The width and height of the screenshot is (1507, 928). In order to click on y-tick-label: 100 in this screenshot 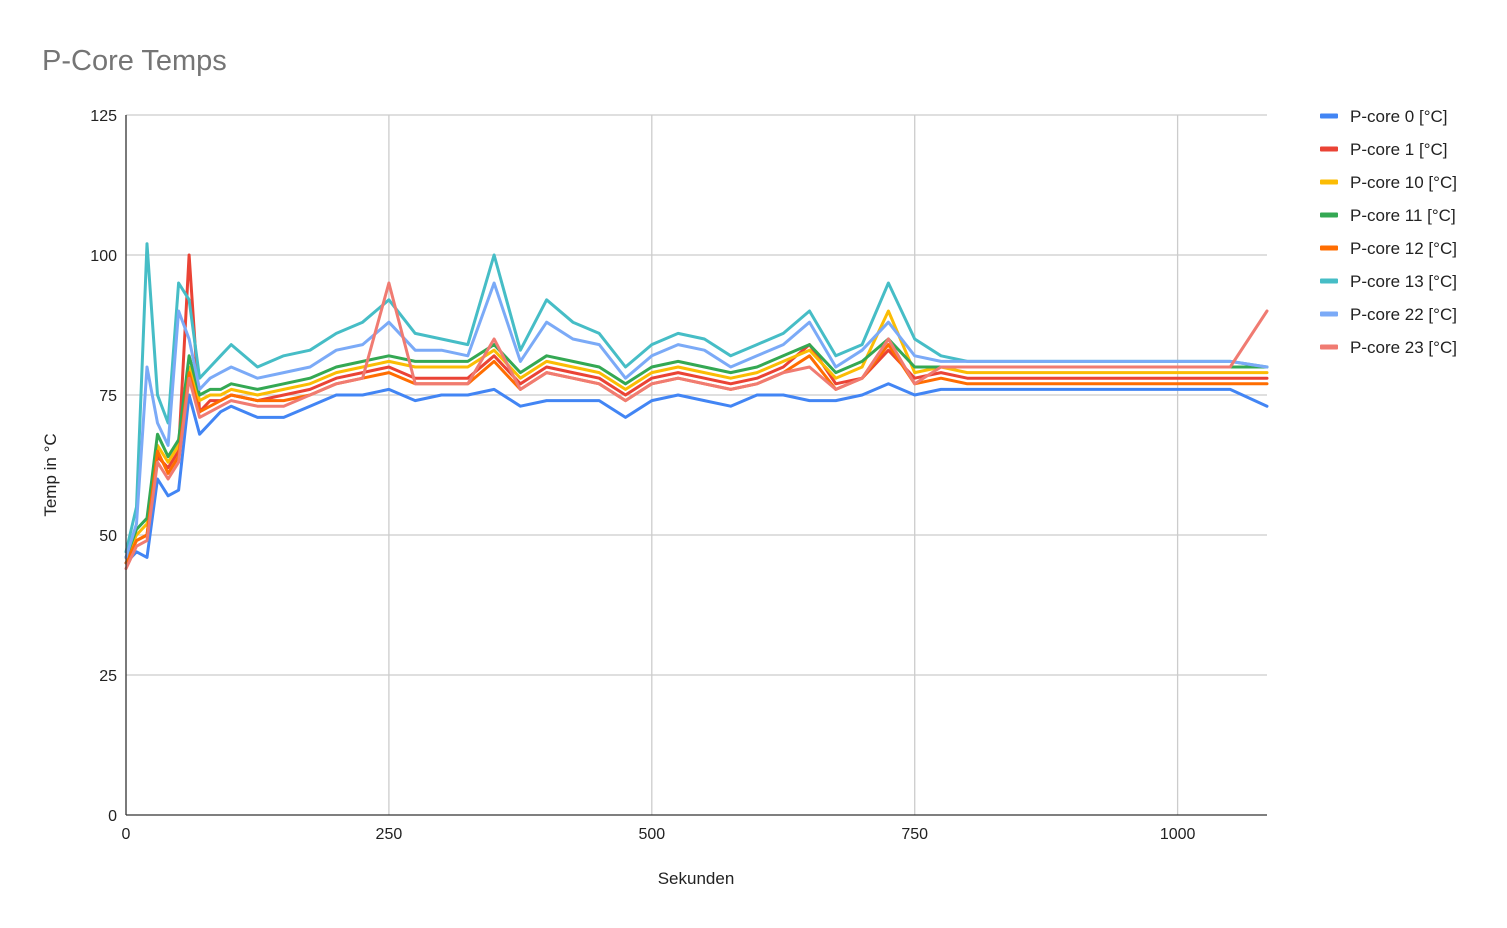, I will do `click(103, 256)`.